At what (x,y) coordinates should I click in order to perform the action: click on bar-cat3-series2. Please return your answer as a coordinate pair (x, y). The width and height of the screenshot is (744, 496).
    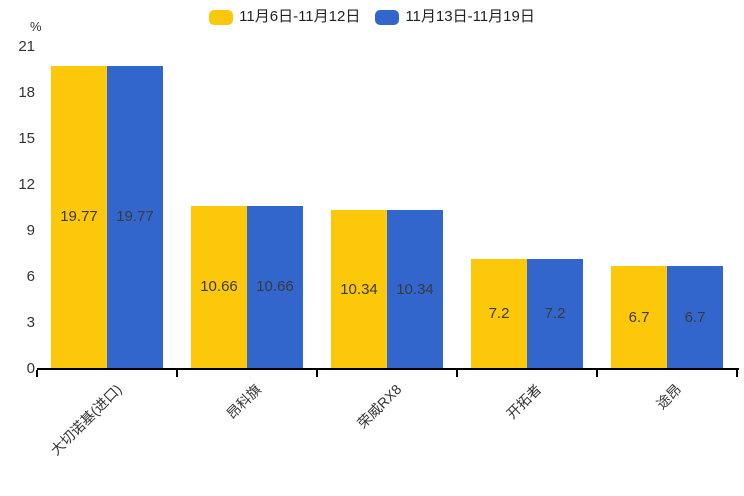
    Looking at the image, I should click on (415, 289).